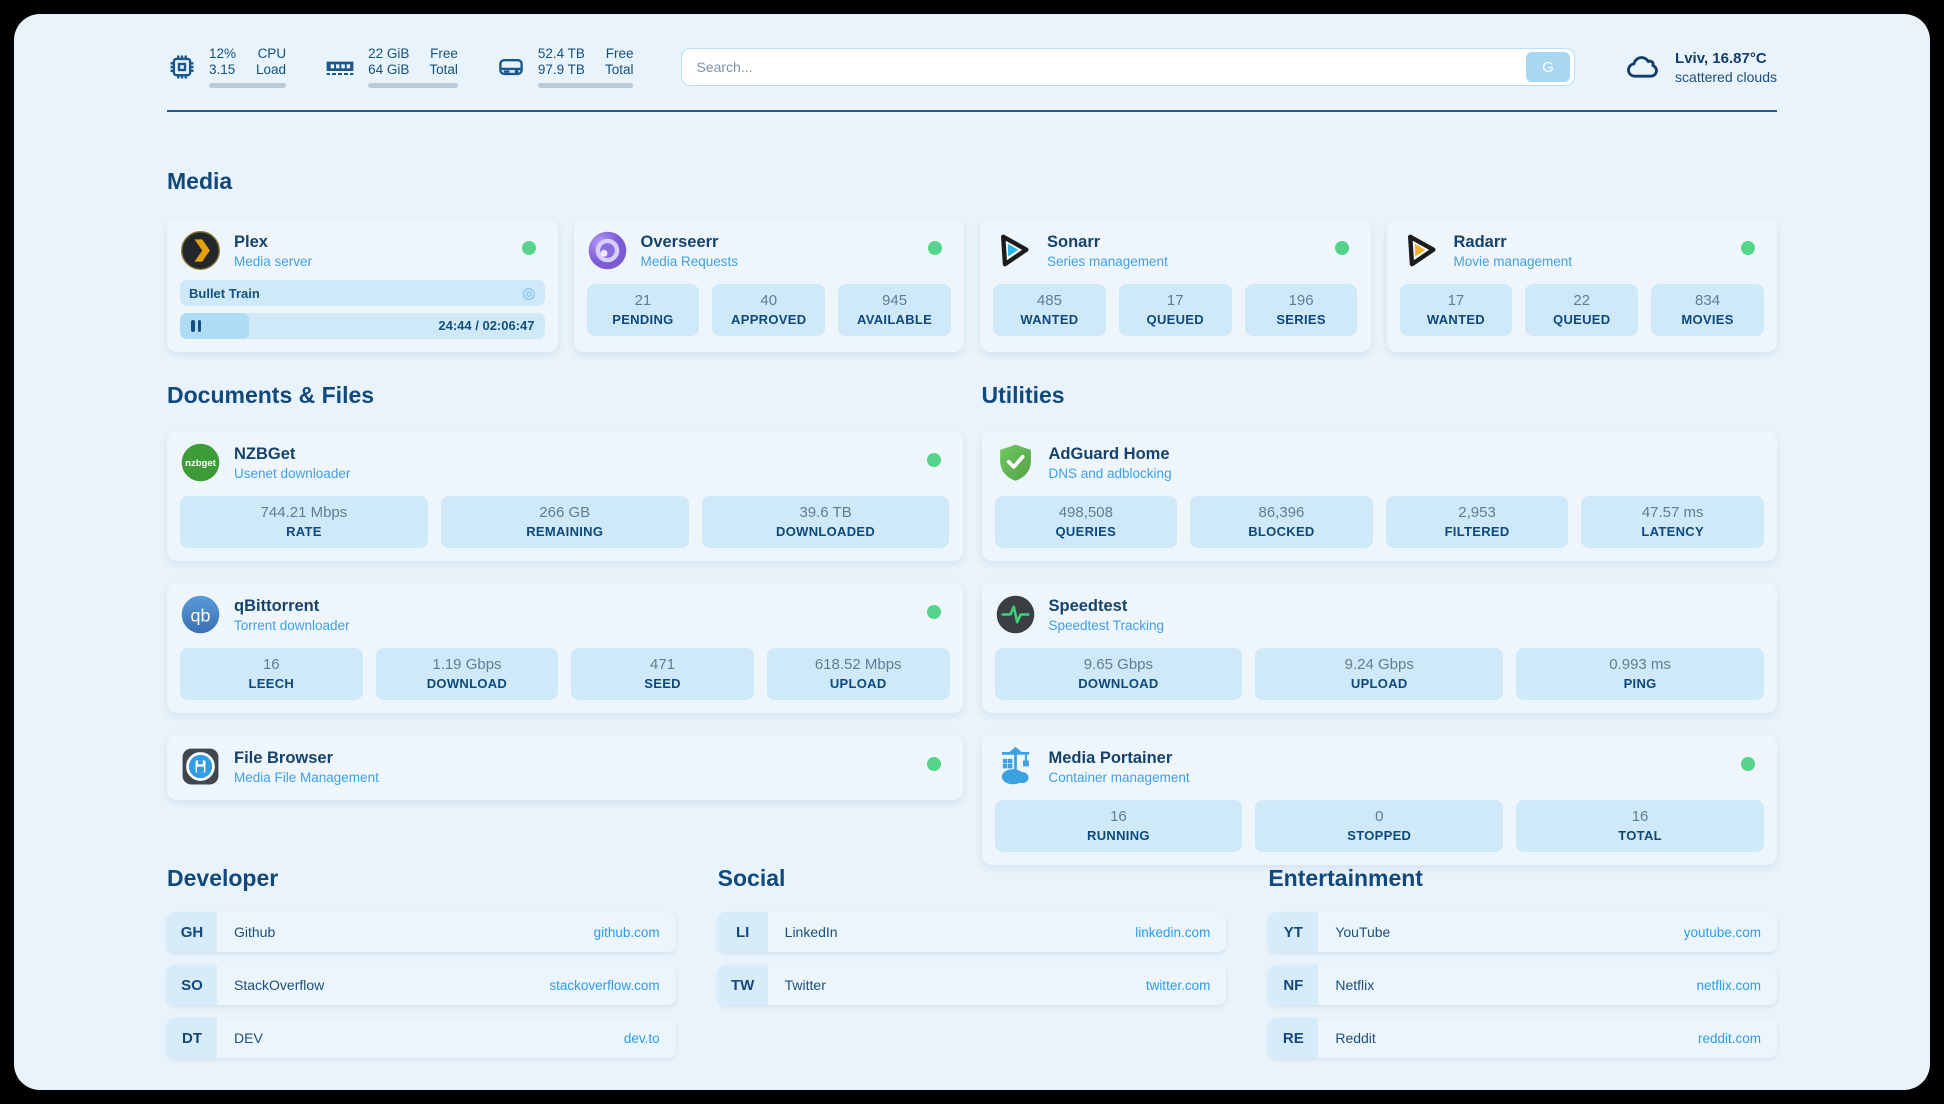 The width and height of the screenshot is (1944, 1104). Describe the element at coordinates (825, 522) in the screenshot. I see `nzbget-stat-downloaded: 39.6 TB DOWNLOADED` at that location.